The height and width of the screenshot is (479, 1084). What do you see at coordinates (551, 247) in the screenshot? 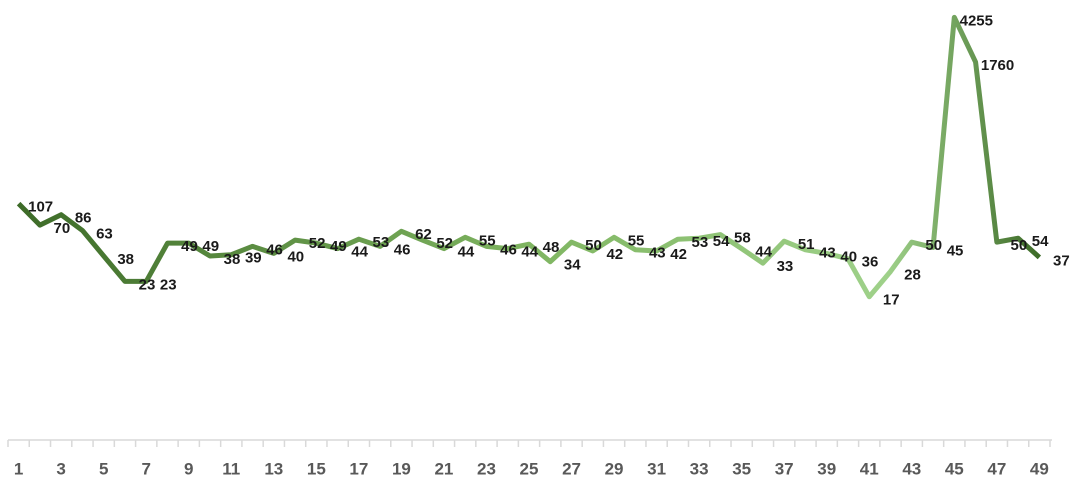
I see `data-label: 48` at bounding box center [551, 247].